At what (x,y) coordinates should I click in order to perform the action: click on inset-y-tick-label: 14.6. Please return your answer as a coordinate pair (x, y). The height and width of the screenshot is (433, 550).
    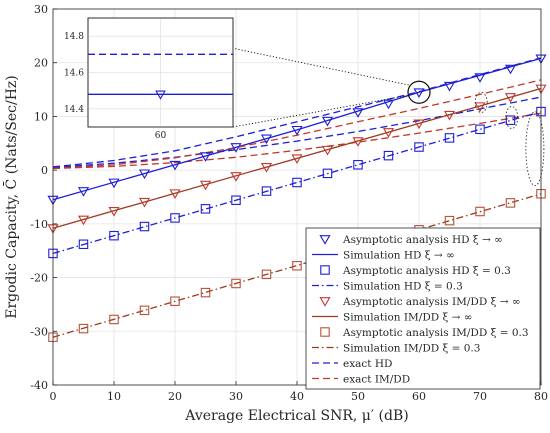
    Looking at the image, I should click on (74, 74).